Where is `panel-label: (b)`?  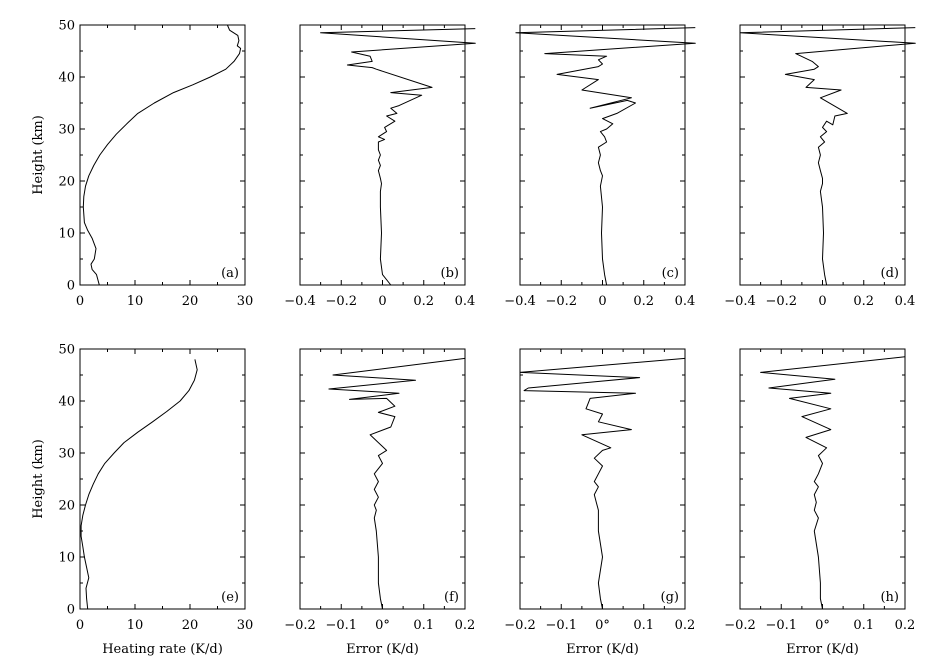 panel-label: (b) is located at coordinates (450, 273).